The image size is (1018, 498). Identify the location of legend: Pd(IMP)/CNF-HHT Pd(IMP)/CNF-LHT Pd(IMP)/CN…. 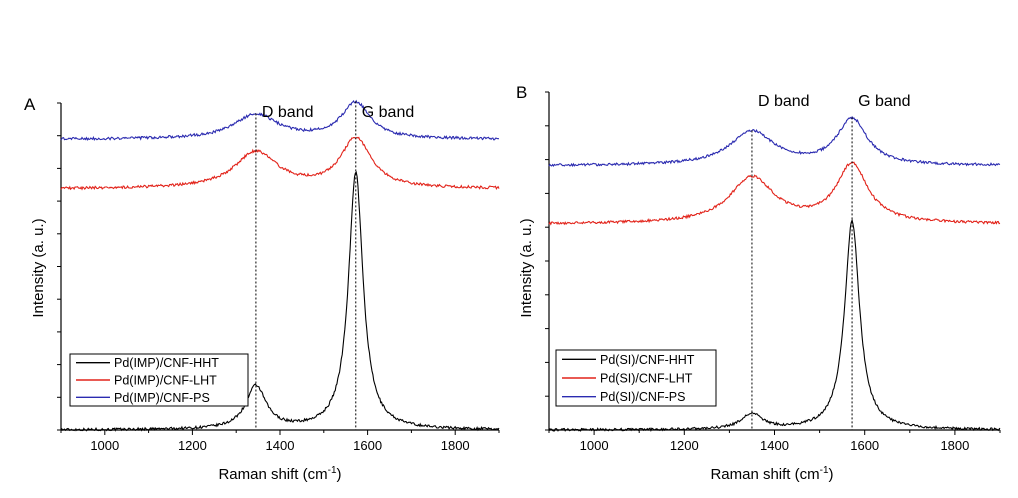
(159, 380).